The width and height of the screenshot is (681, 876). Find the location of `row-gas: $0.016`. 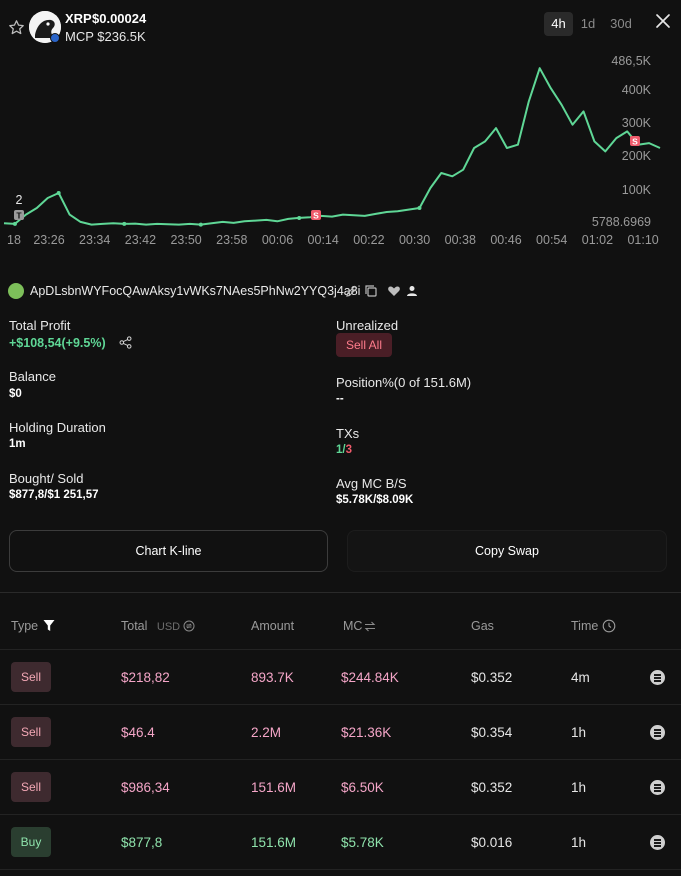

row-gas: $0.016 is located at coordinates (492, 842).